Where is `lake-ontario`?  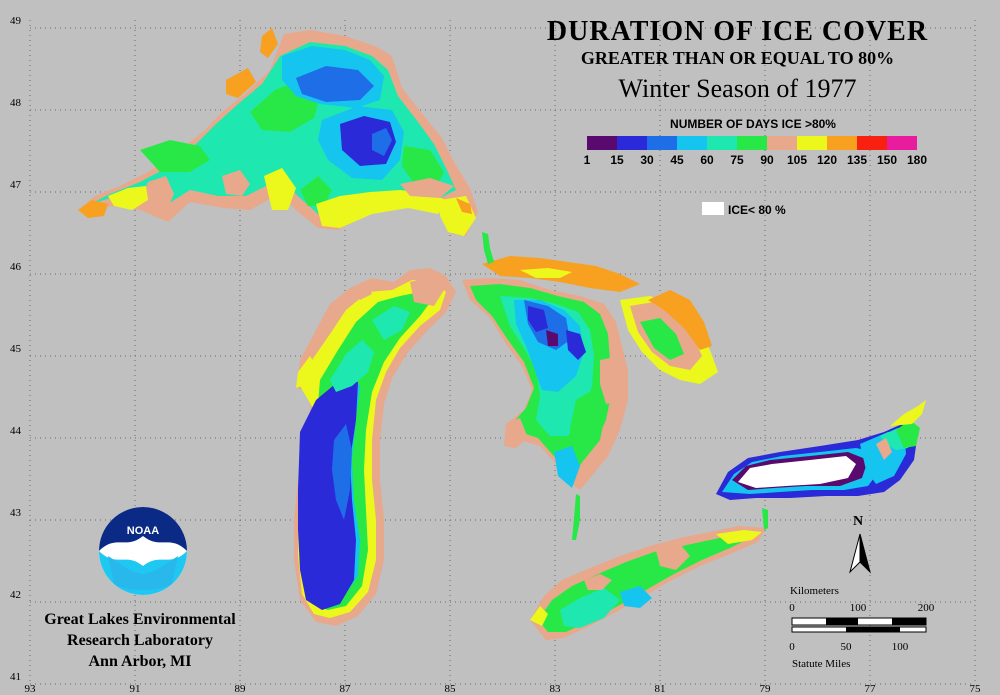 lake-ontario is located at coordinates (821, 450).